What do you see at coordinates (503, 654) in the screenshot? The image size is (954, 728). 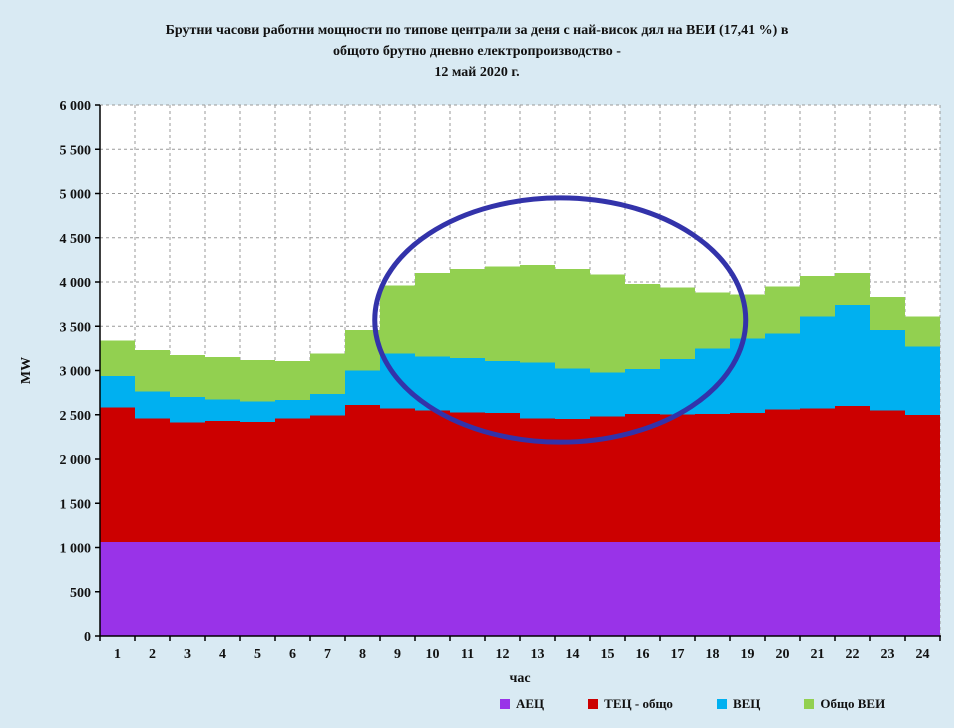 I see `x-tick-label: 12` at bounding box center [503, 654].